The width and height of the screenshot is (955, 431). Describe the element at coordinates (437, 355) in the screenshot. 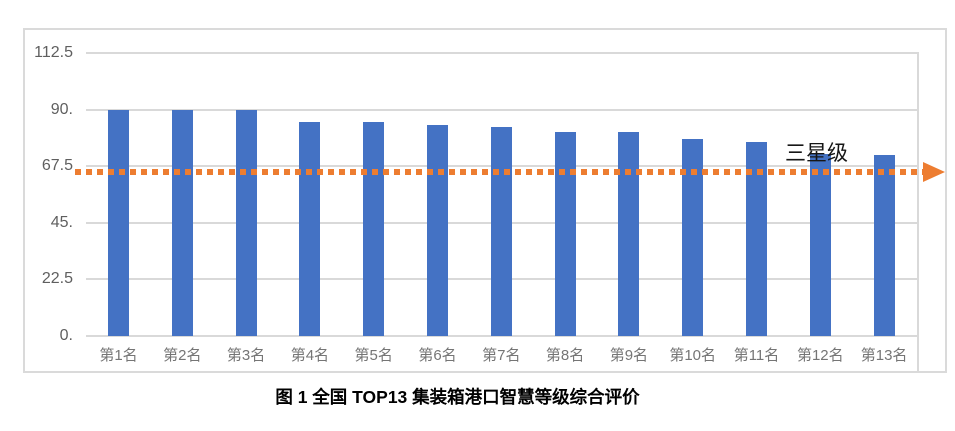

I see `x-tick-label: 第6名` at that location.